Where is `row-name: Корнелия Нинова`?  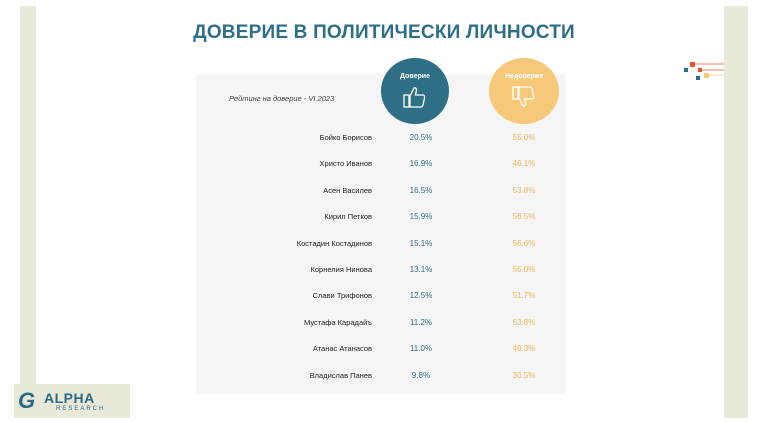
row-name: Корнелия Нинова is located at coordinates (341, 269).